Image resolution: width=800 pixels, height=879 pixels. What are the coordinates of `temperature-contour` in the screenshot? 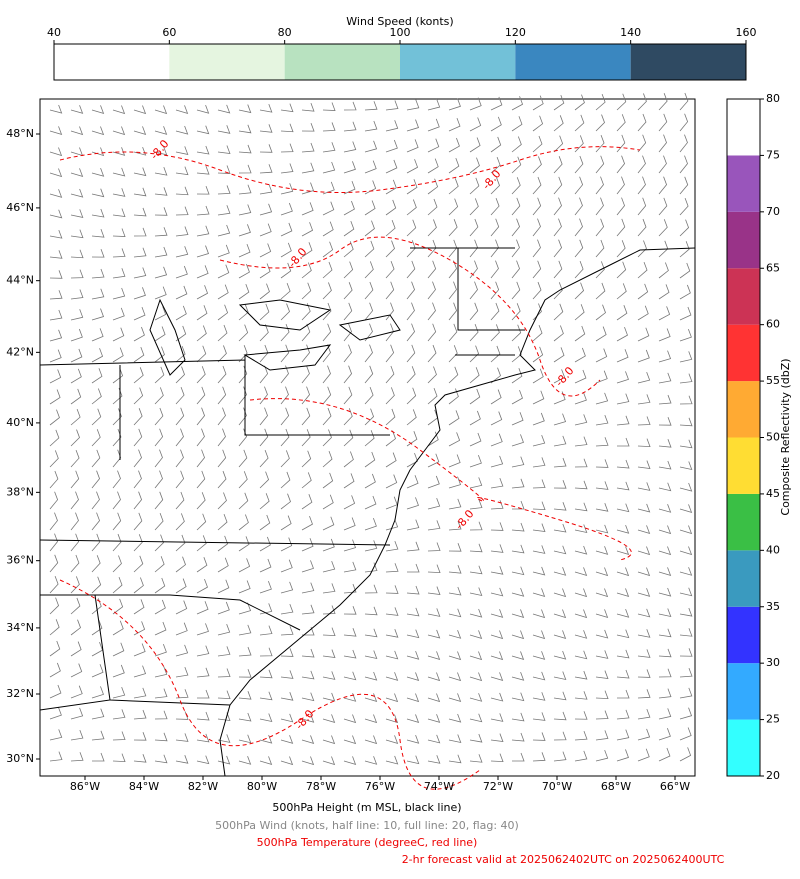 It's located at (350, 169).